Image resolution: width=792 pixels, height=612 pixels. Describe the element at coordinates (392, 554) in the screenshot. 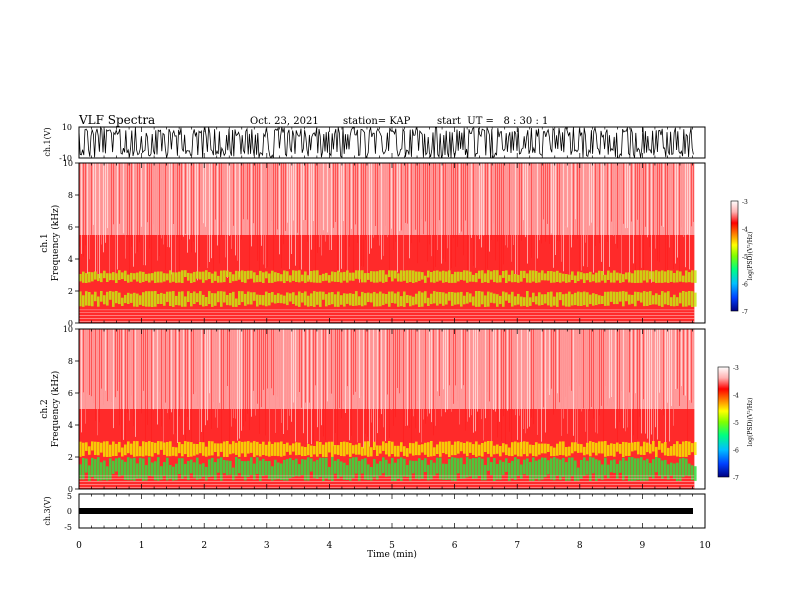

I see `time-axis-label: Time (min)` at that location.